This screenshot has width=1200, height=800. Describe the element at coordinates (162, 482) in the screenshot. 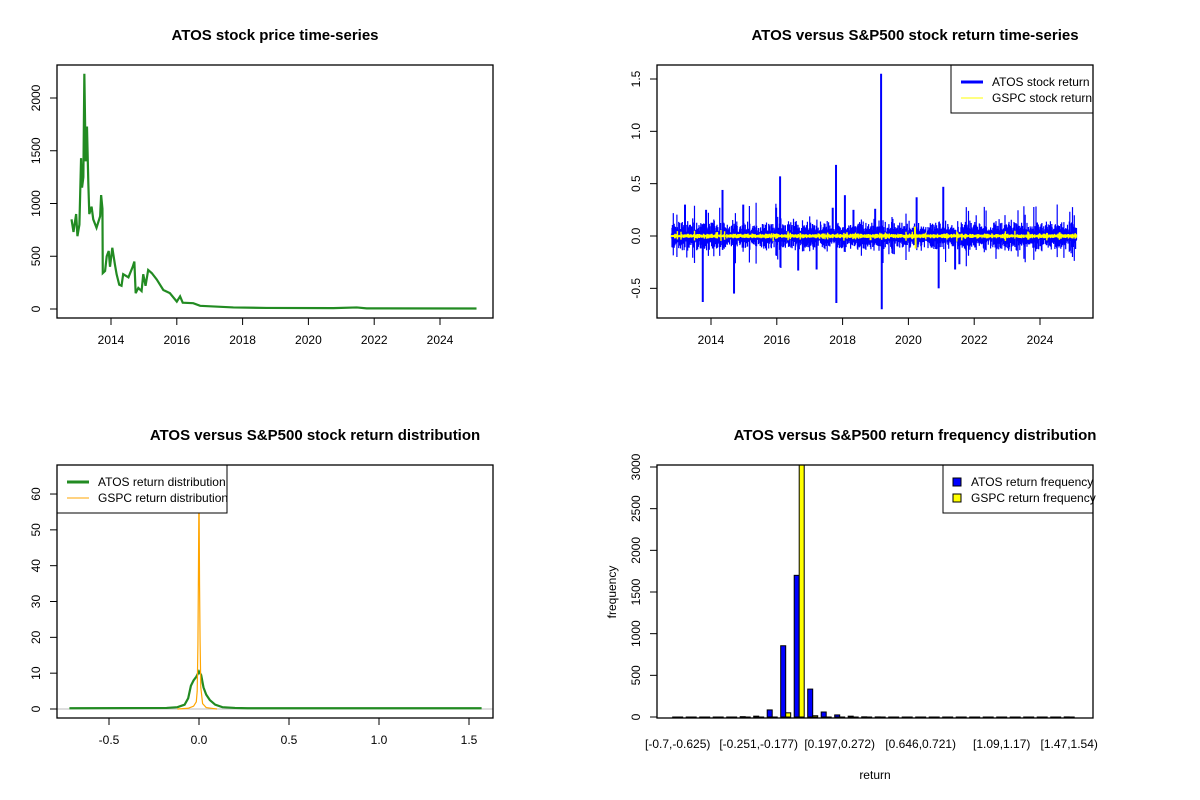

I see `legend-label: ATOS return distribution` at that location.